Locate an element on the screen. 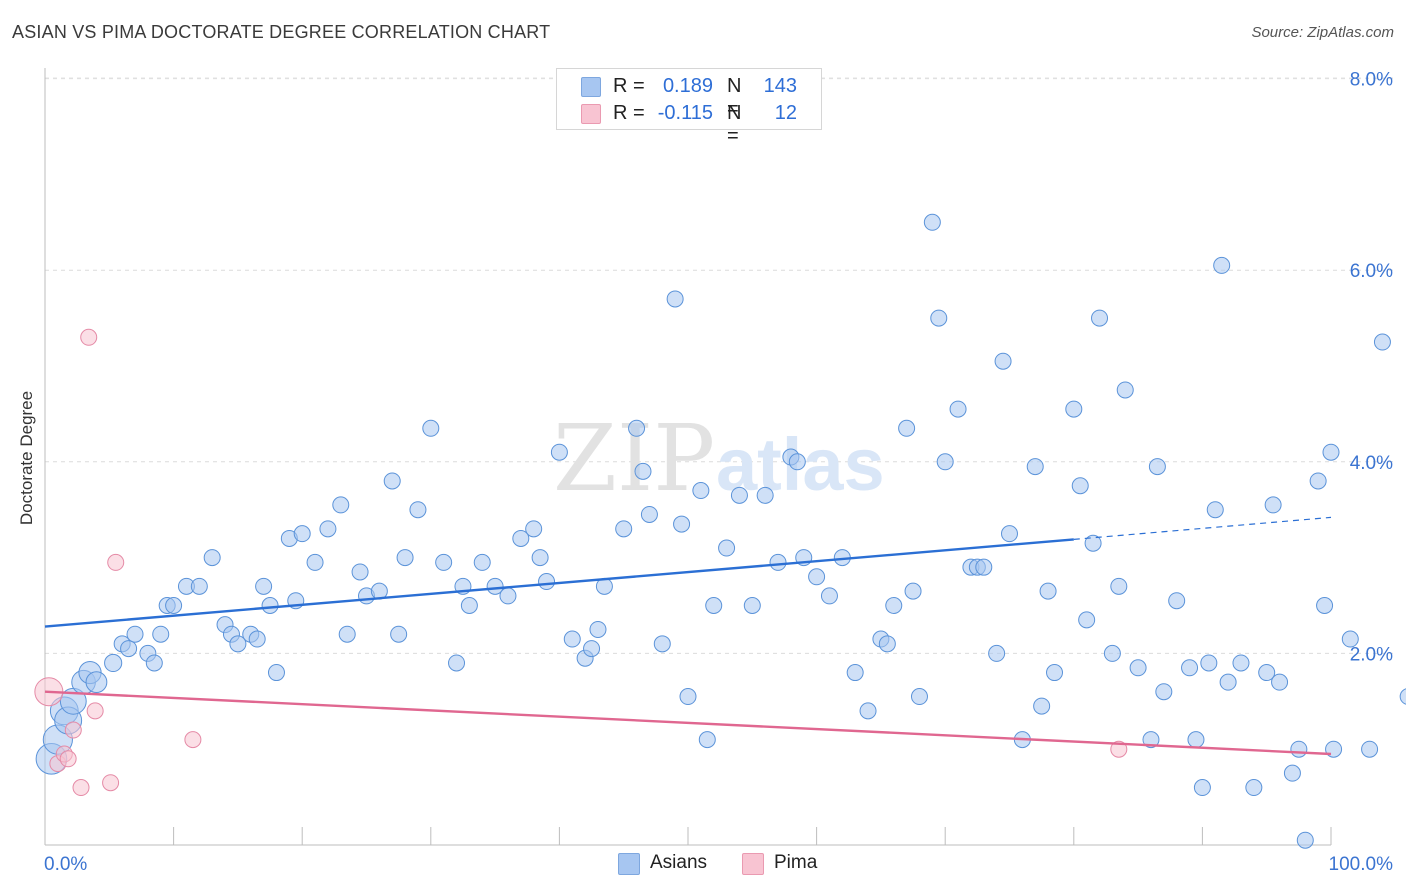 This screenshot has height=892, width=1406. y-tick-label: 2.0% is located at coordinates (1371, 654).